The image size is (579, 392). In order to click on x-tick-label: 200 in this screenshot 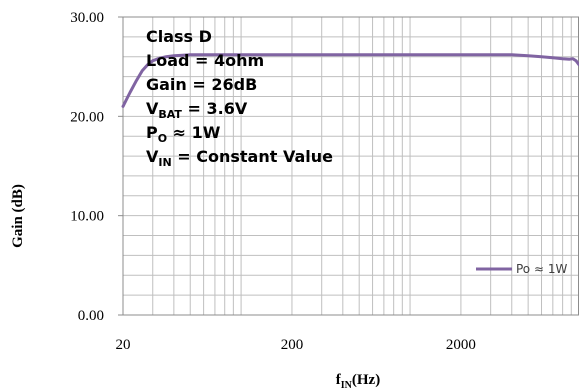, I will do `click(292, 345)`.